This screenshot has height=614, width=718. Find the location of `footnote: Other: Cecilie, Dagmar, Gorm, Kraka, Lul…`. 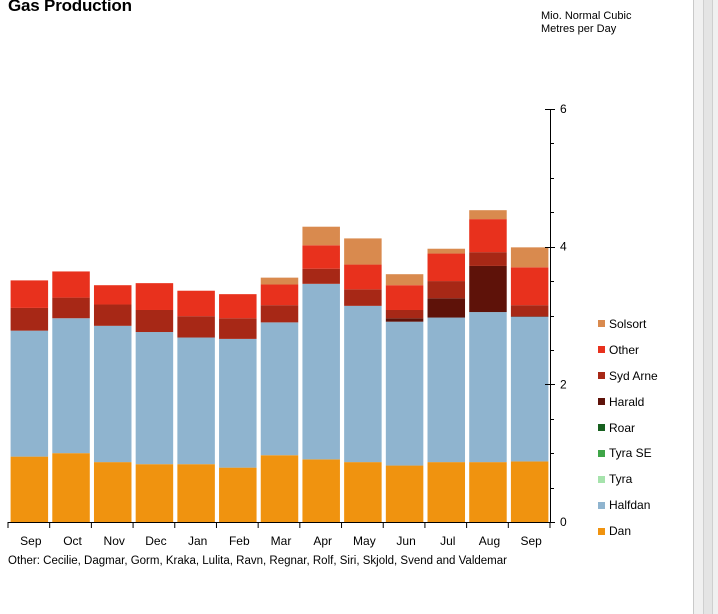

footnote: Other: Cecilie, Dagmar, Gorm, Kraka, Lul… is located at coordinates (257, 561).